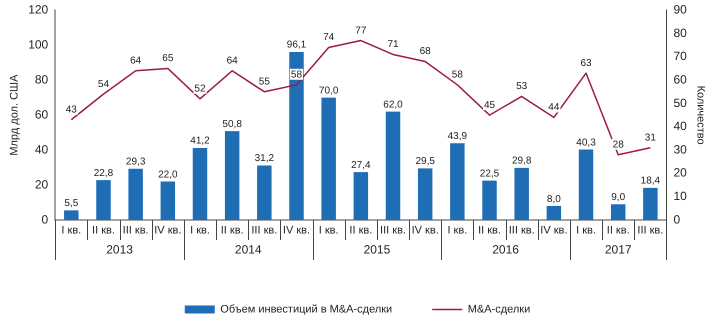 This screenshot has height=325, width=715. I want to click on y2-tick-label: 40, so click(680, 126).